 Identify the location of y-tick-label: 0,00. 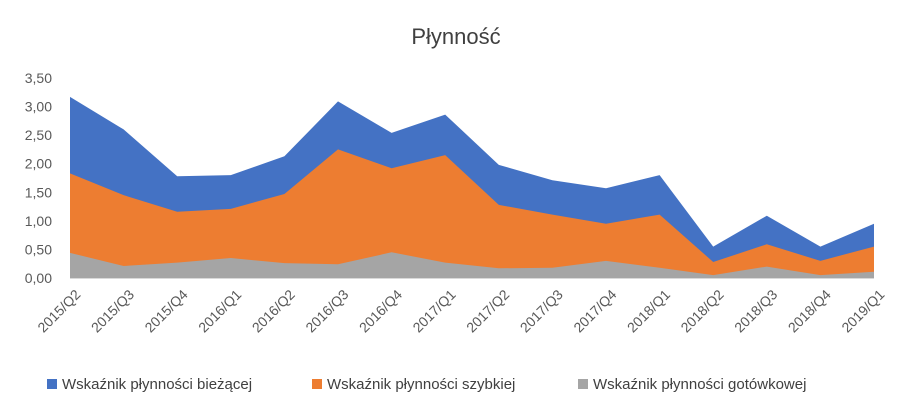
(38, 278).